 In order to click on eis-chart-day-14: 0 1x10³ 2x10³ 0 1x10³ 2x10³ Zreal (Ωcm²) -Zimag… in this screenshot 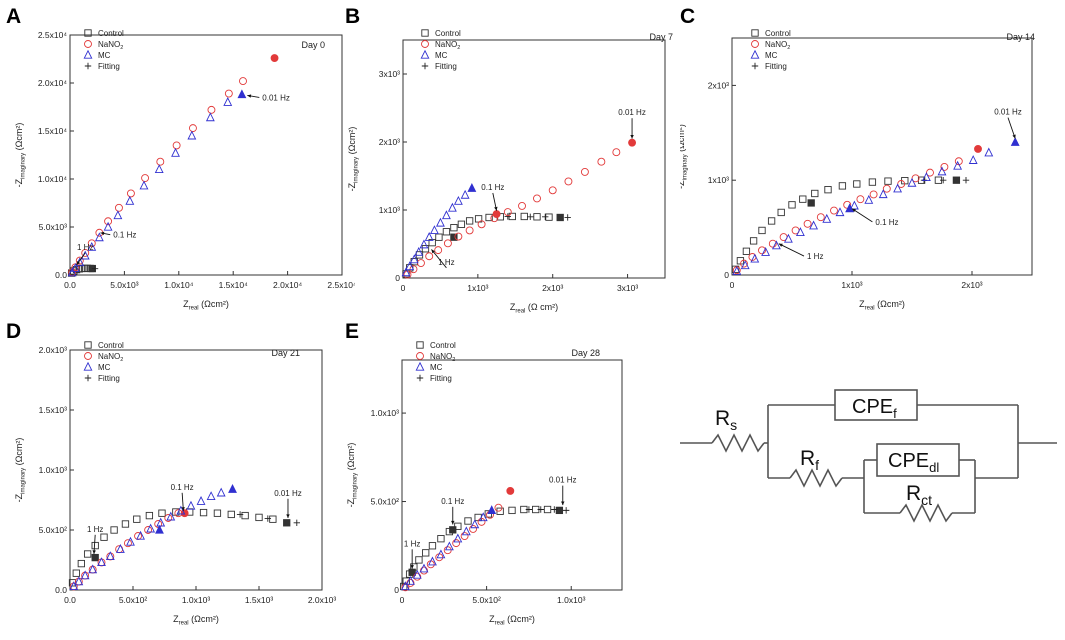, I will do `click(857, 170)`.